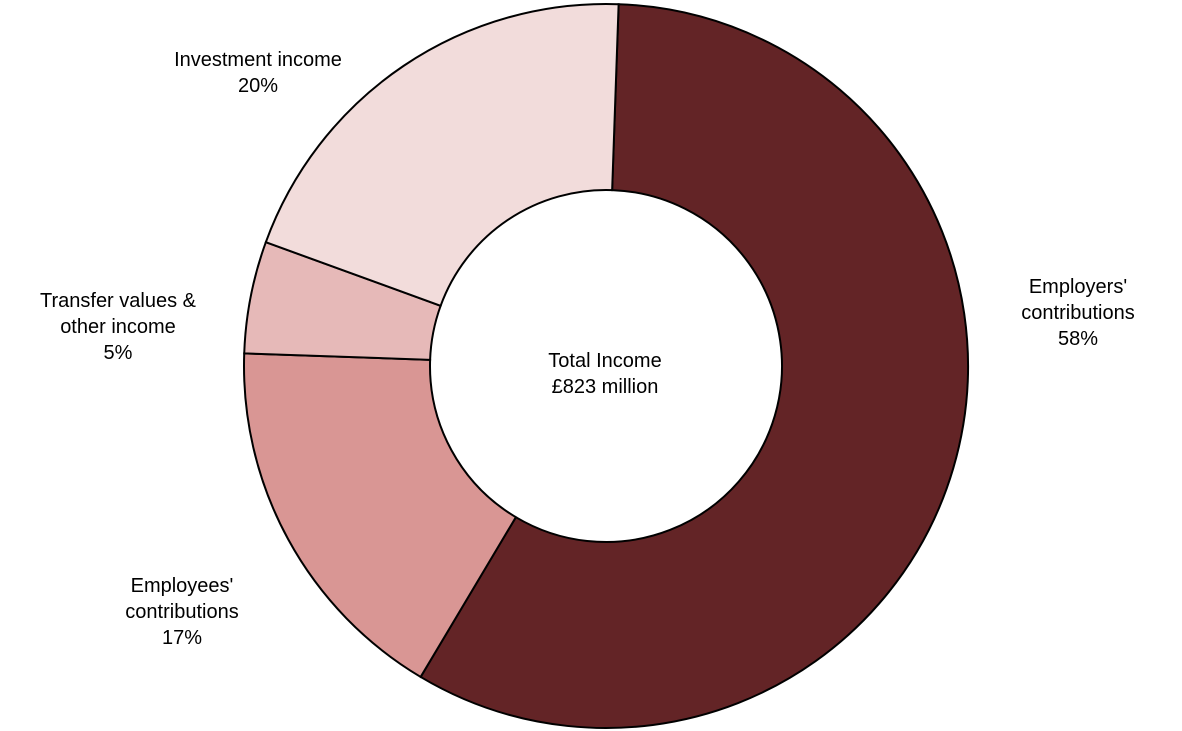 The height and width of the screenshot is (731, 1182). Describe the element at coordinates (118, 353) in the screenshot. I see `slice-value-label: 5%` at that location.